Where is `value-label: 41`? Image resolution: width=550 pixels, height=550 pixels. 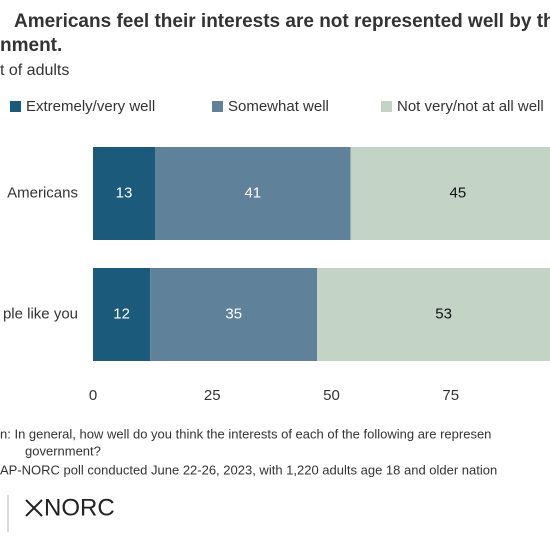
value-label: 41 is located at coordinates (252, 192).